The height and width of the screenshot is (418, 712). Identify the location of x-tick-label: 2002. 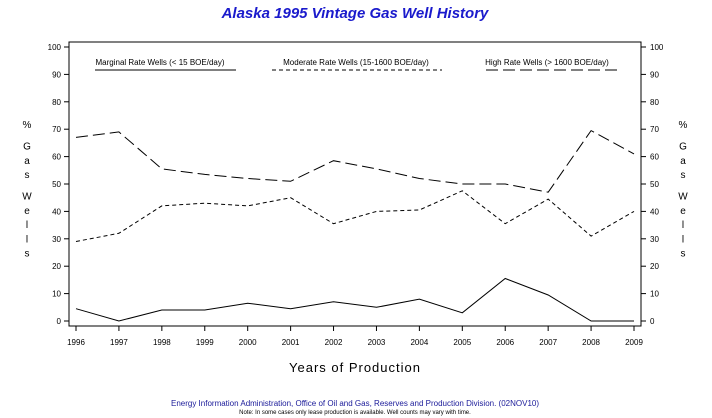
(334, 342).